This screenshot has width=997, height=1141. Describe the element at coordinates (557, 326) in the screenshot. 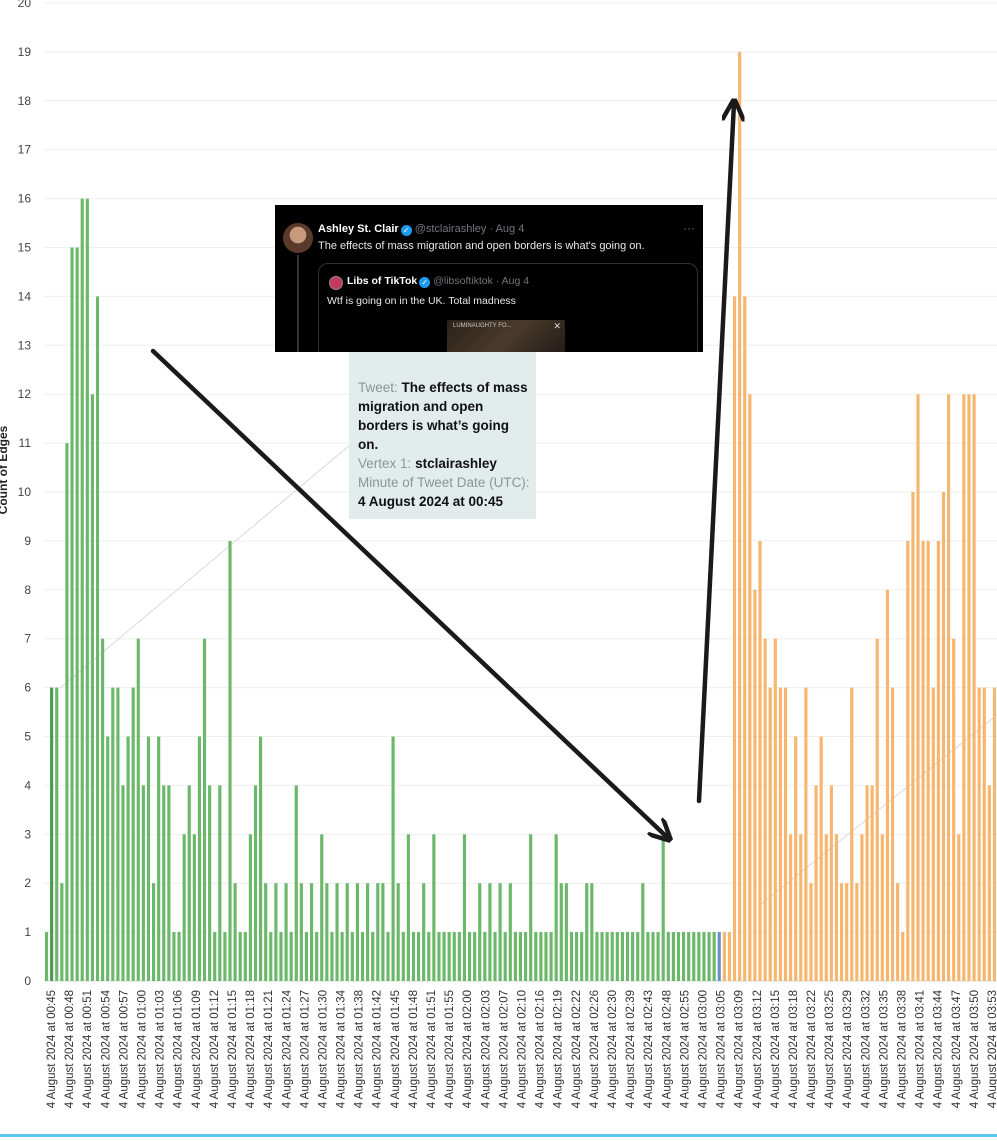

I see `close-icon: ✕` at that location.